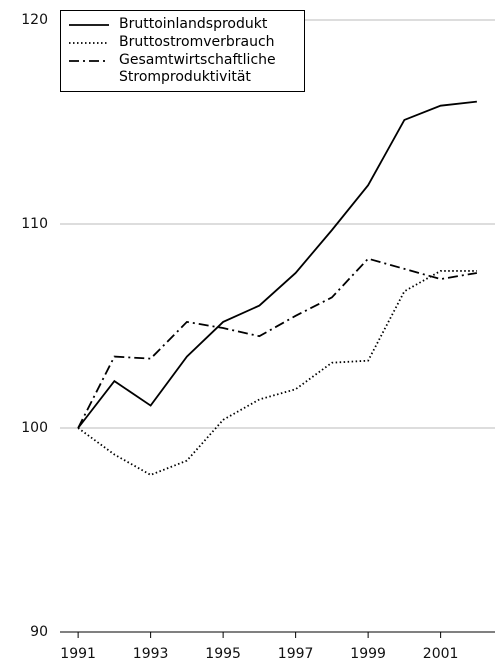  I want to click on legend-label: Bruttoinlandsprodukt, so click(193, 24).